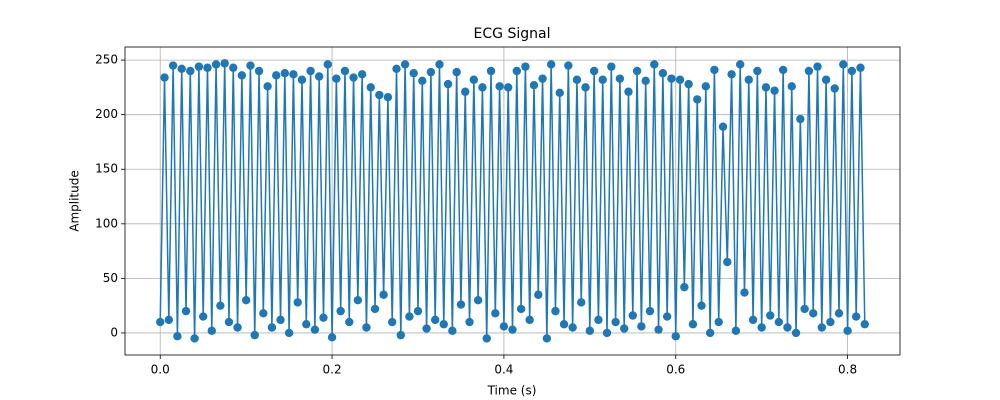 This screenshot has width=1000, height=400. What do you see at coordinates (512, 391) in the screenshot?
I see `x-axis-label: Time (s)` at bounding box center [512, 391].